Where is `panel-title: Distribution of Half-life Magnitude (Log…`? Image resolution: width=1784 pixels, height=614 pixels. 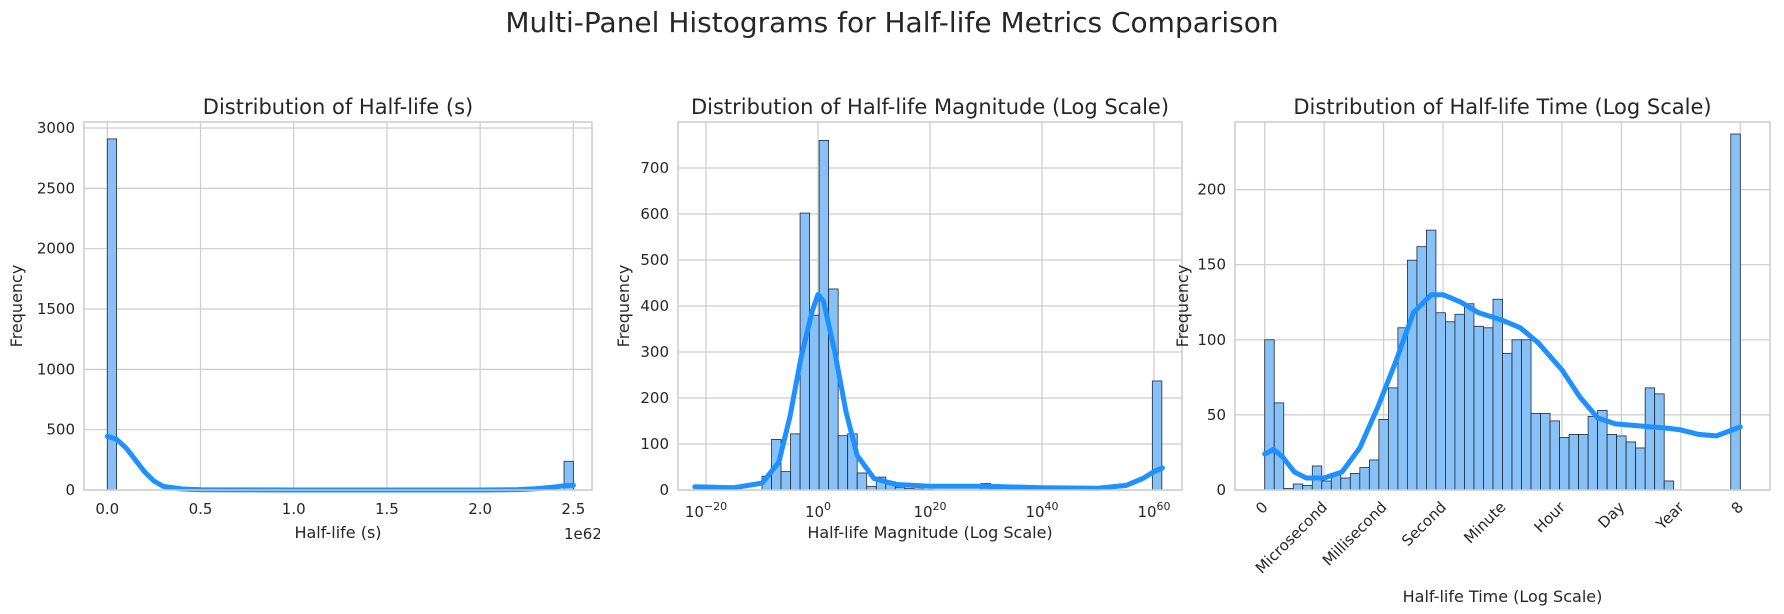 panel-title: Distribution of Half-life Magnitude (Log… is located at coordinates (930, 107).